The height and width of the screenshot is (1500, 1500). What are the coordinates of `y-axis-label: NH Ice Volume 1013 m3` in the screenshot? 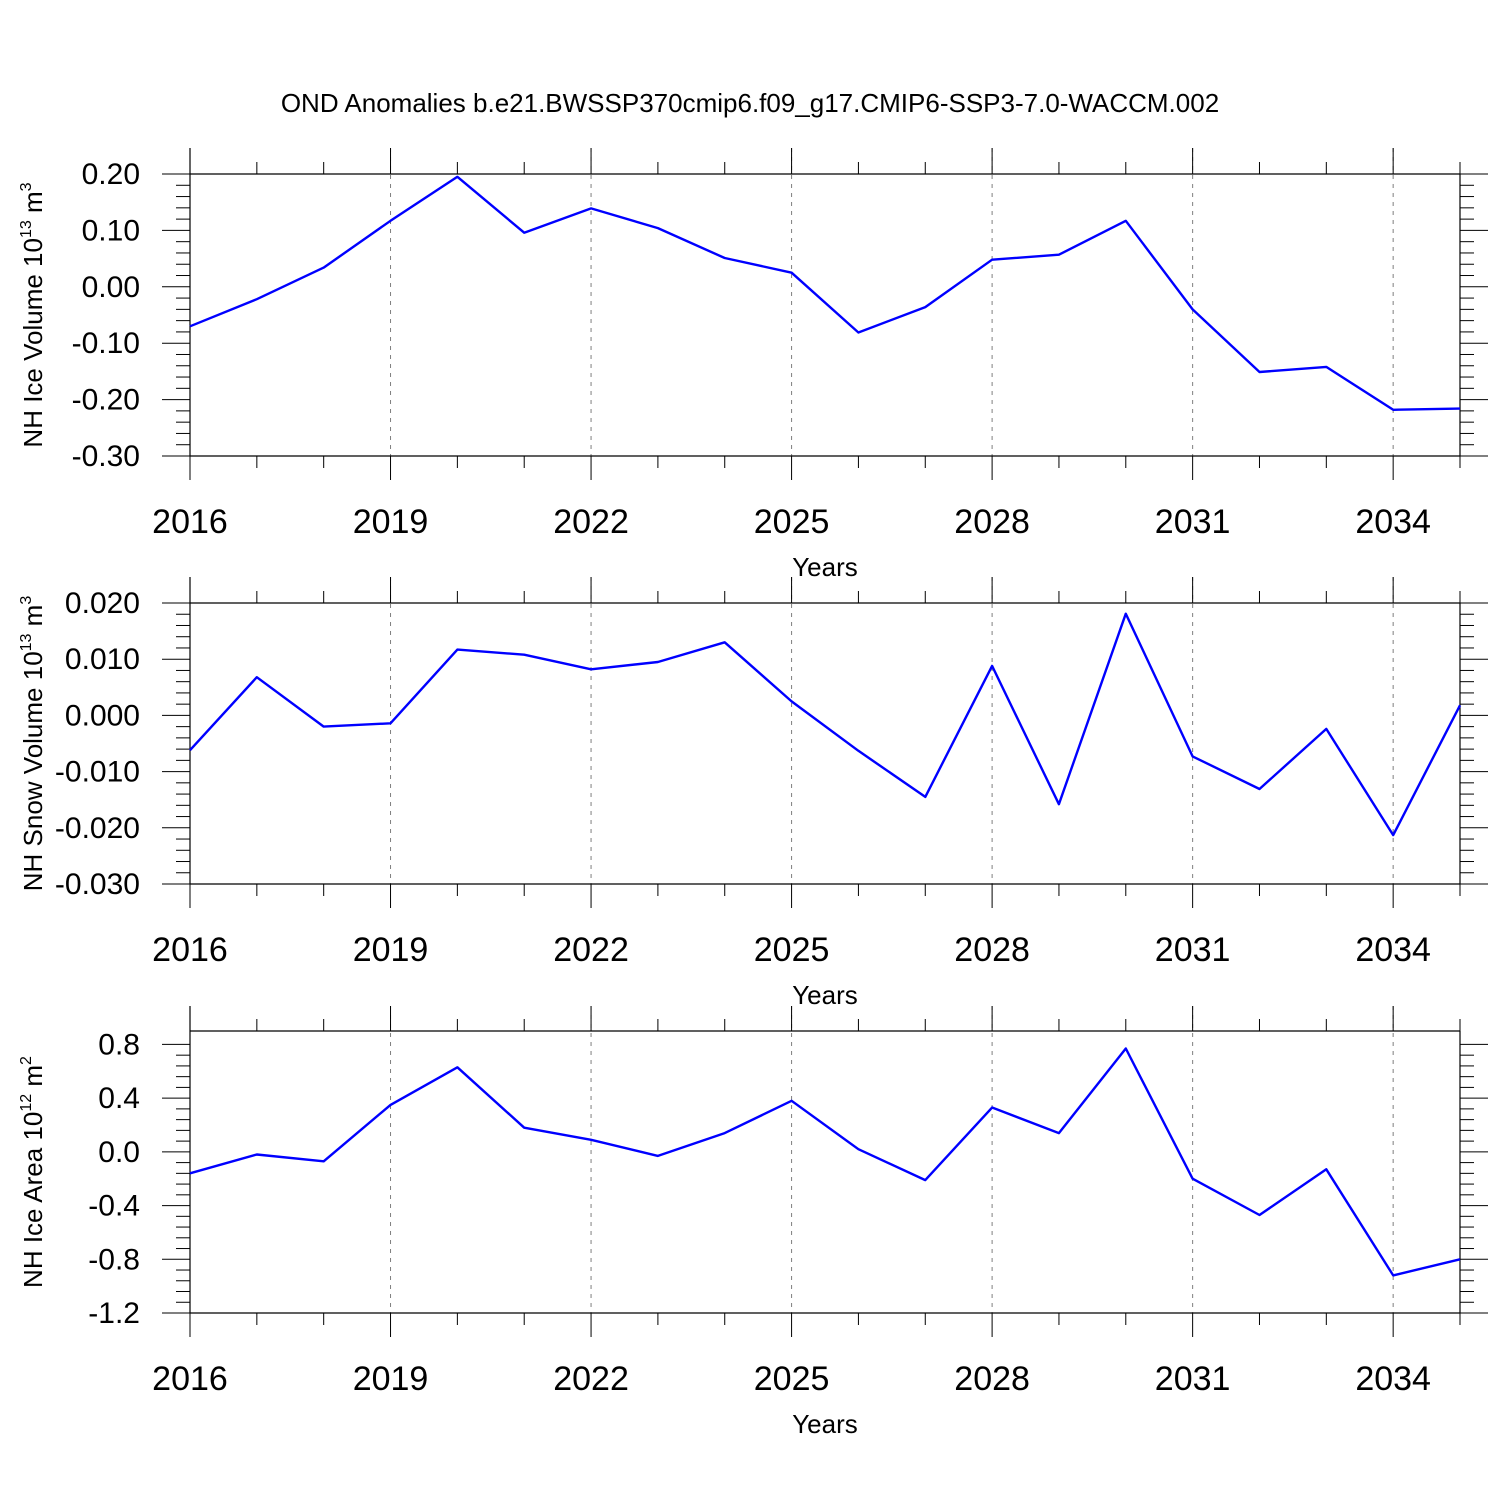 It's located at (33, 314).